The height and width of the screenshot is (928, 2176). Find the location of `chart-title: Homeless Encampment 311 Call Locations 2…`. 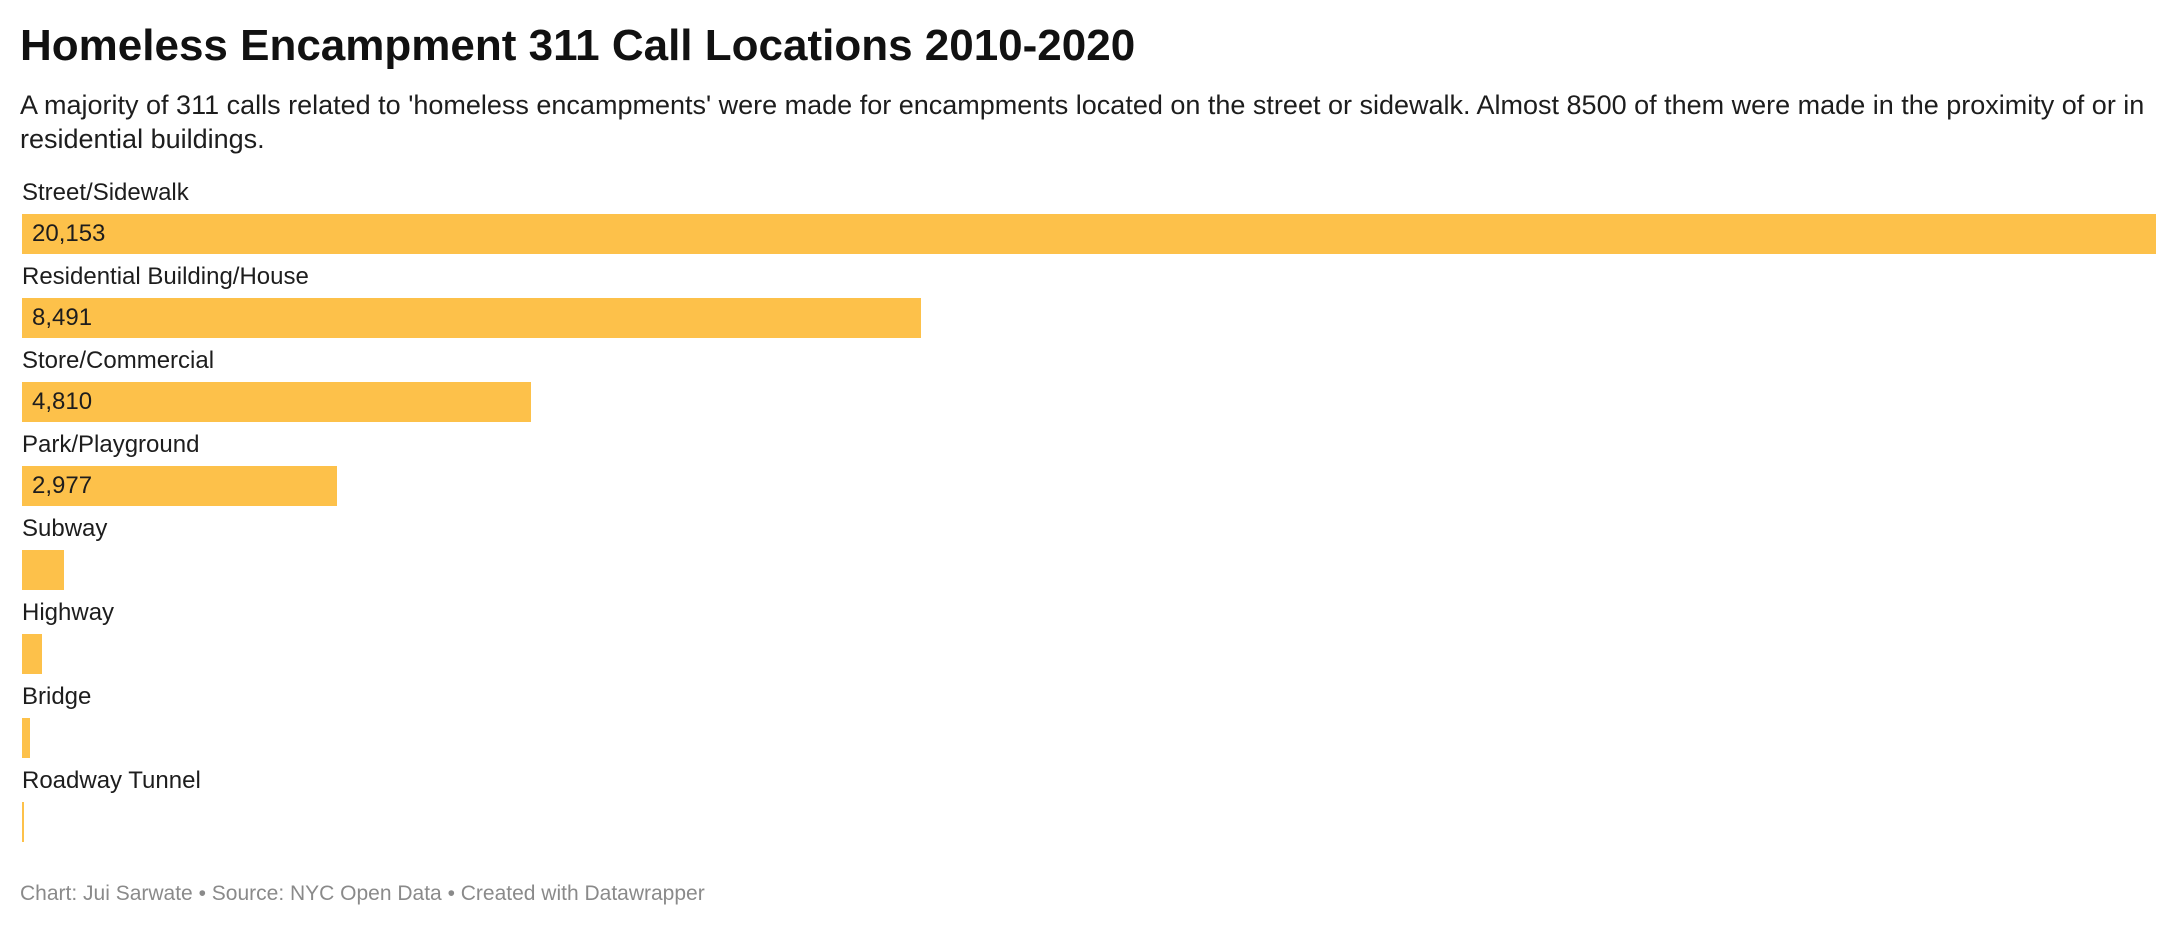

chart-title: Homeless Encampment 311 Call Locations 2… is located at coordinates (578, 45).